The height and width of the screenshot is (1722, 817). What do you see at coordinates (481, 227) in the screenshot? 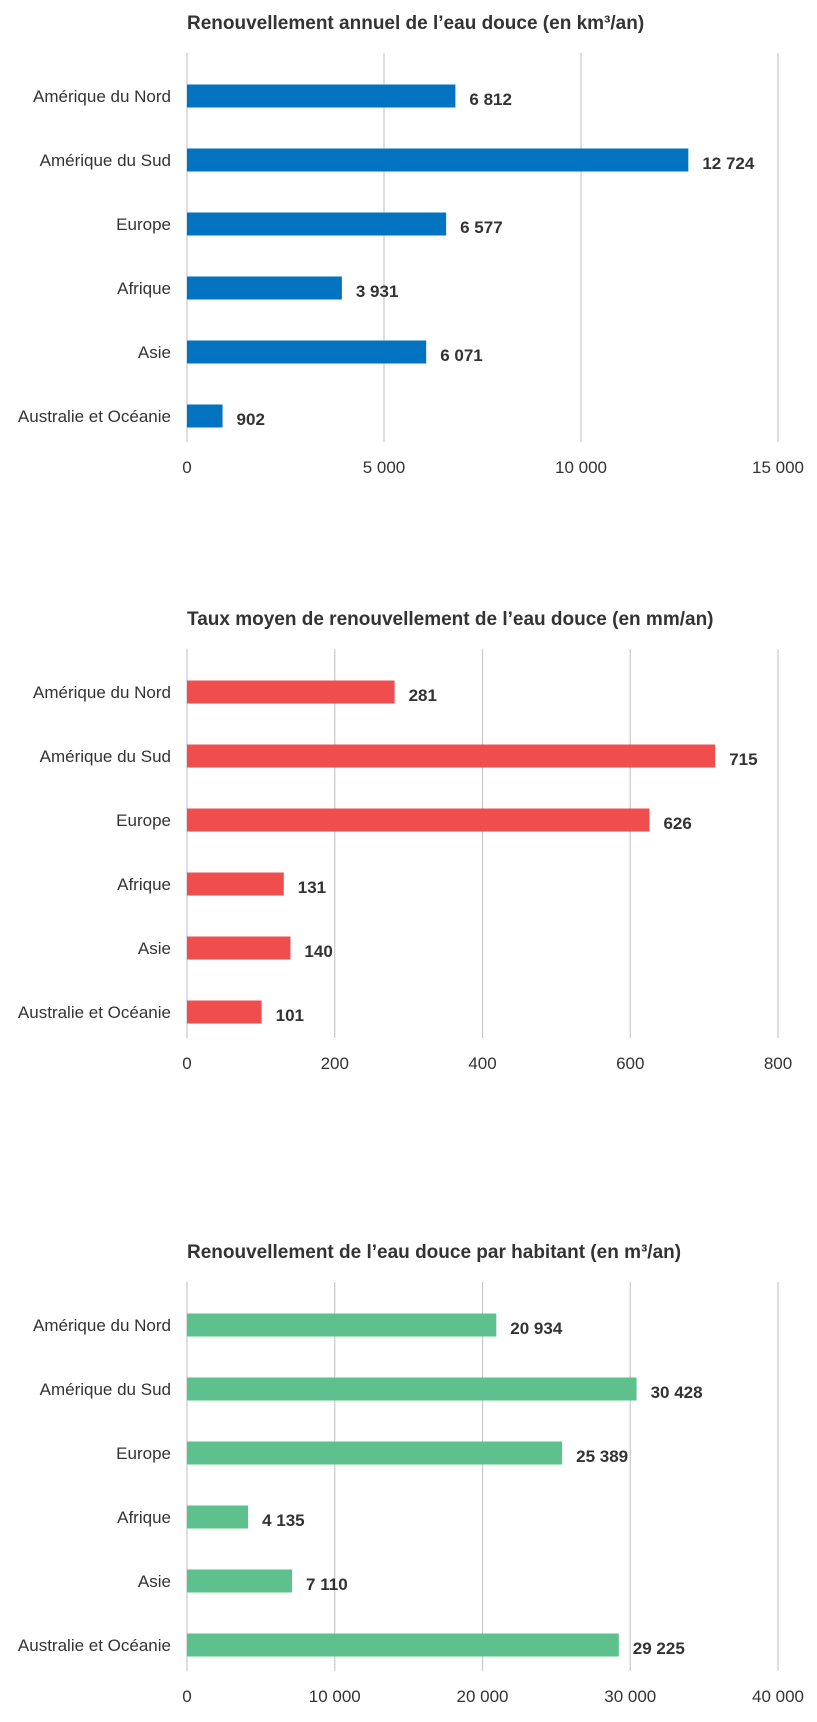
I see `value-label: 6 577` at bounding box center [481, 227].